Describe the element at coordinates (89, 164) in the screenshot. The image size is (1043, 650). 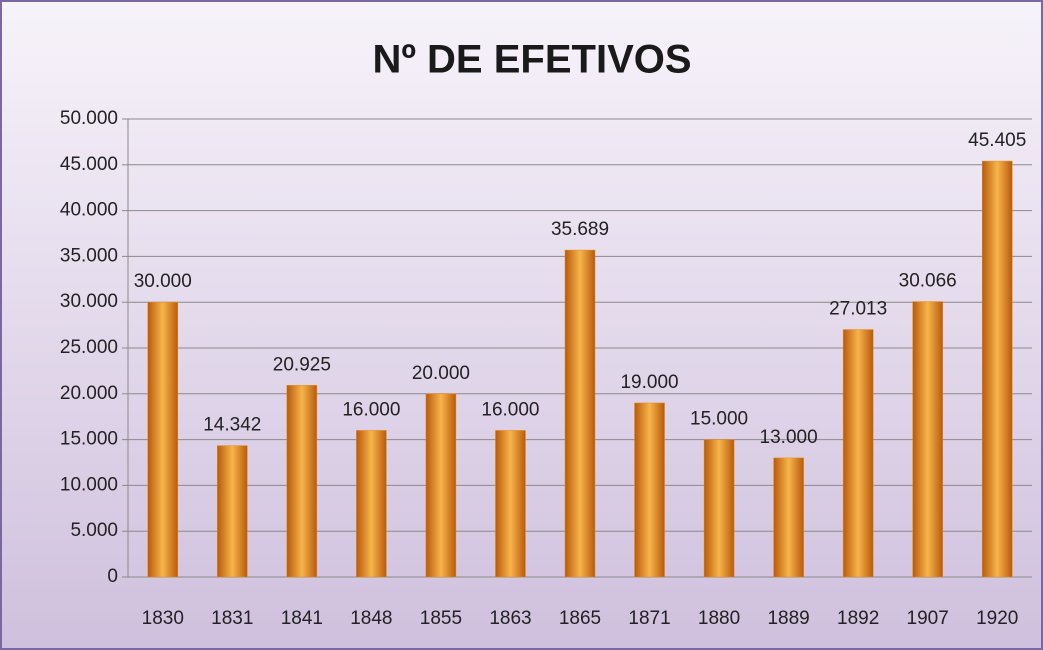
I see `y-tick-label: 45.000` at that location.